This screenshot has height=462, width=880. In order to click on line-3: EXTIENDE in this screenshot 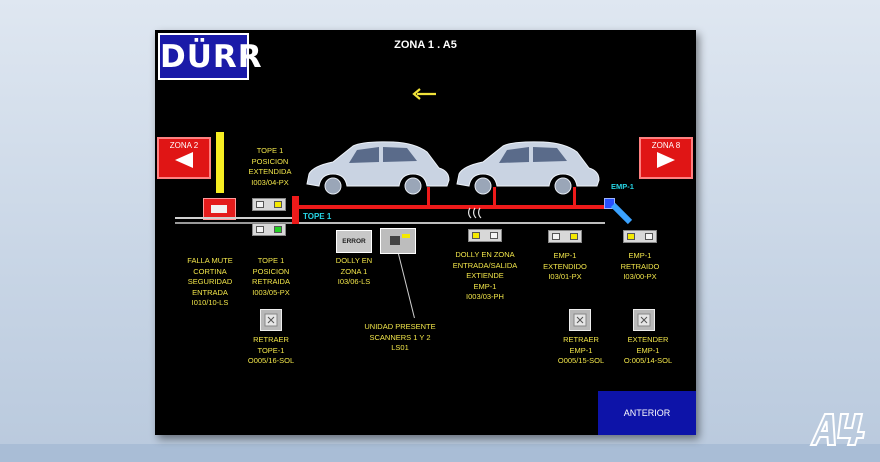, I will do `click(485, 275)`.